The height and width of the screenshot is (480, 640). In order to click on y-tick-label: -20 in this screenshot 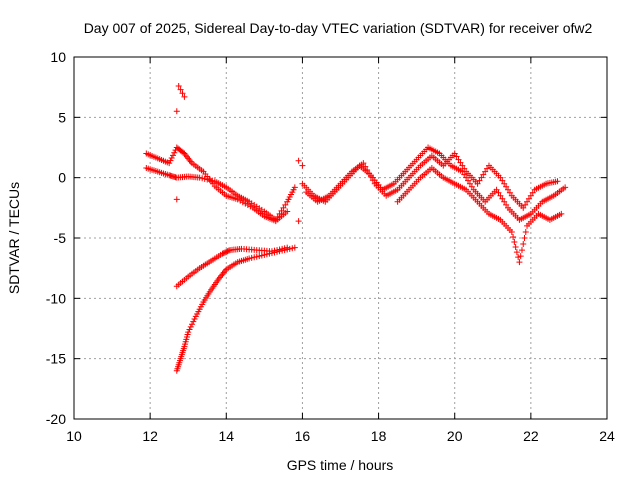, I will do `click(56, 419)`.